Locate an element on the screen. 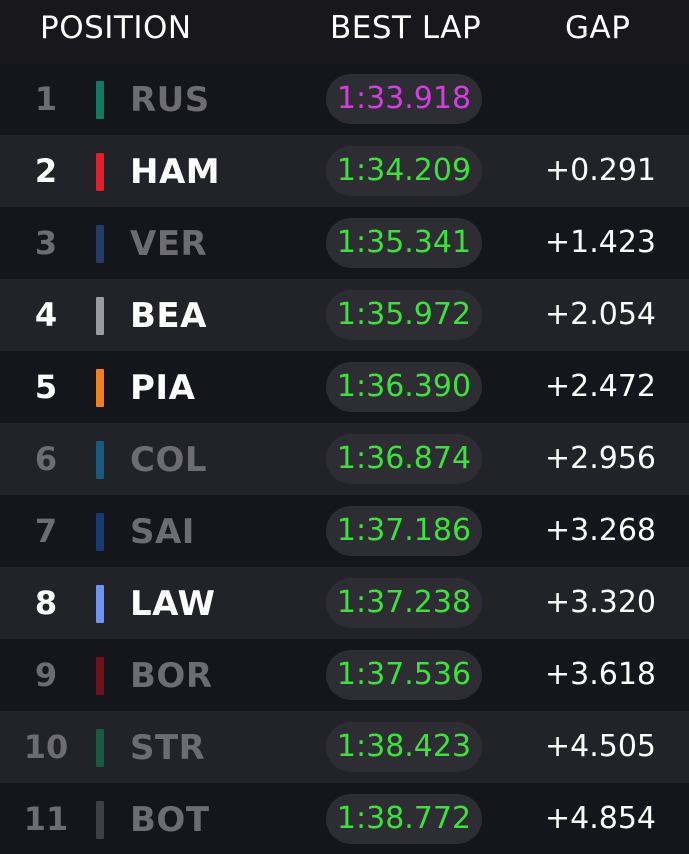 This screenshot has height=854, width=689. driver-code: BEA is located at coordinates (168, 316).